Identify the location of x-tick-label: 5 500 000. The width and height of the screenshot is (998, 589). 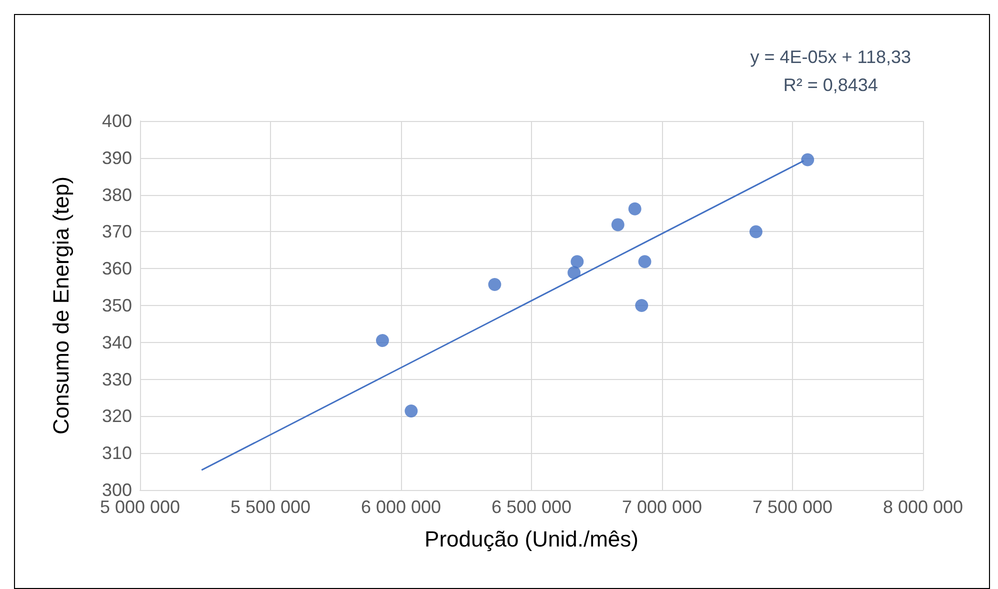
(270, 507).